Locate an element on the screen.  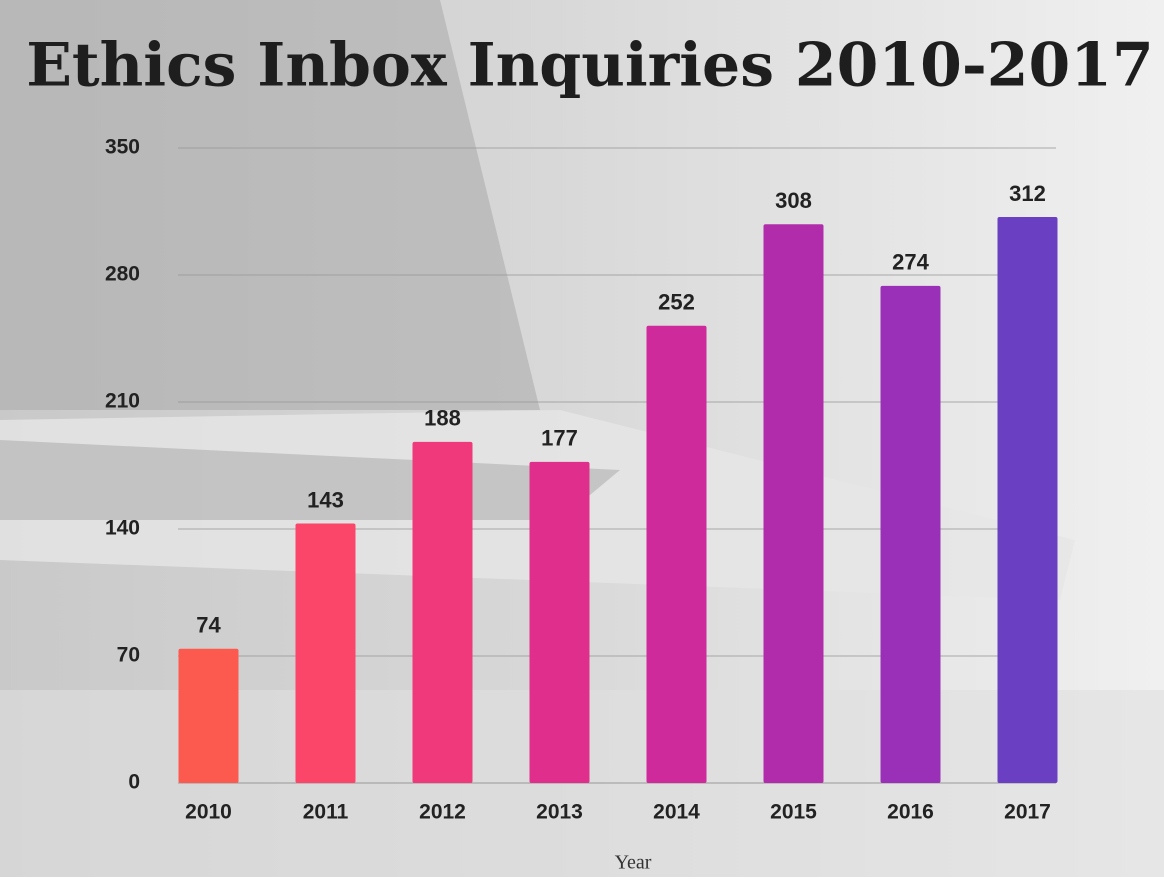
value-label: 143 is located at coordinates (325, 499).